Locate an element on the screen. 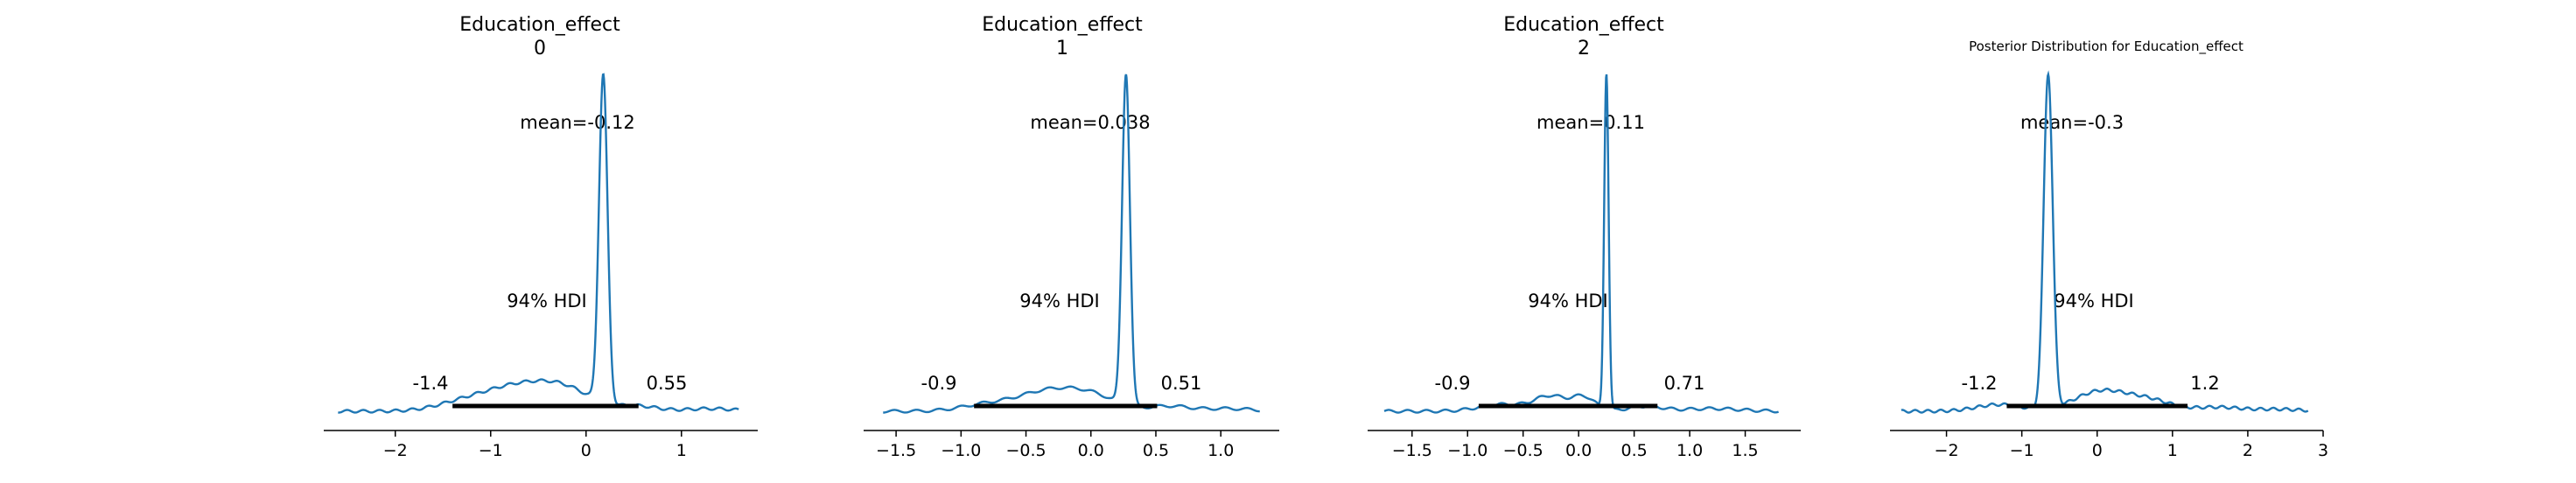  mean-label: mean=0.11 is located at coordinates (1590, 122).